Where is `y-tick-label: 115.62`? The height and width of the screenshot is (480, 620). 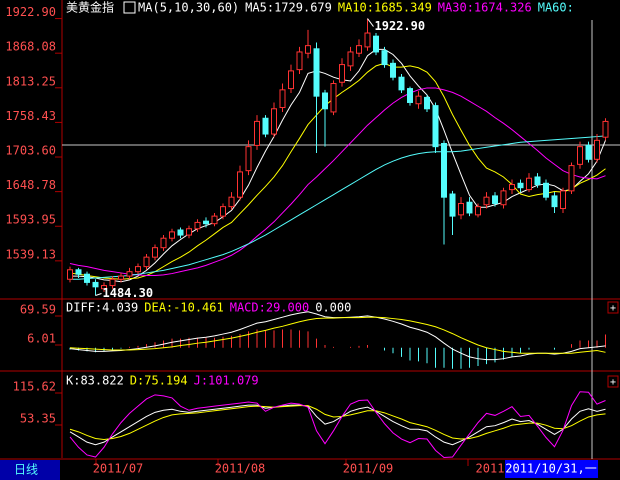
y-tick-label: 115.62 is located at coordinates (34, 387).